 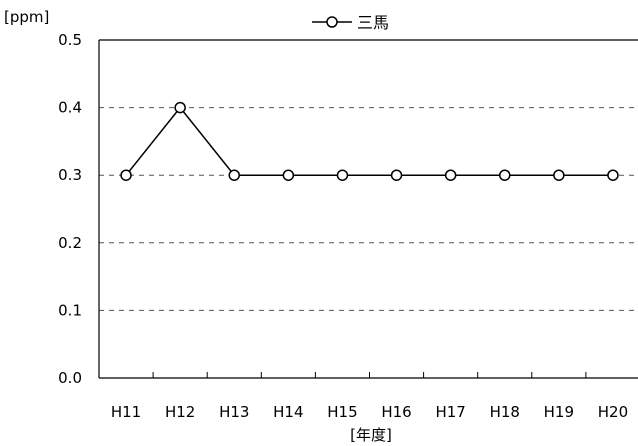 What do you see at coordinates (70, 378) in the screenshot?
I see `y-tick-label: 0.0` at bounding box center [70, 378].